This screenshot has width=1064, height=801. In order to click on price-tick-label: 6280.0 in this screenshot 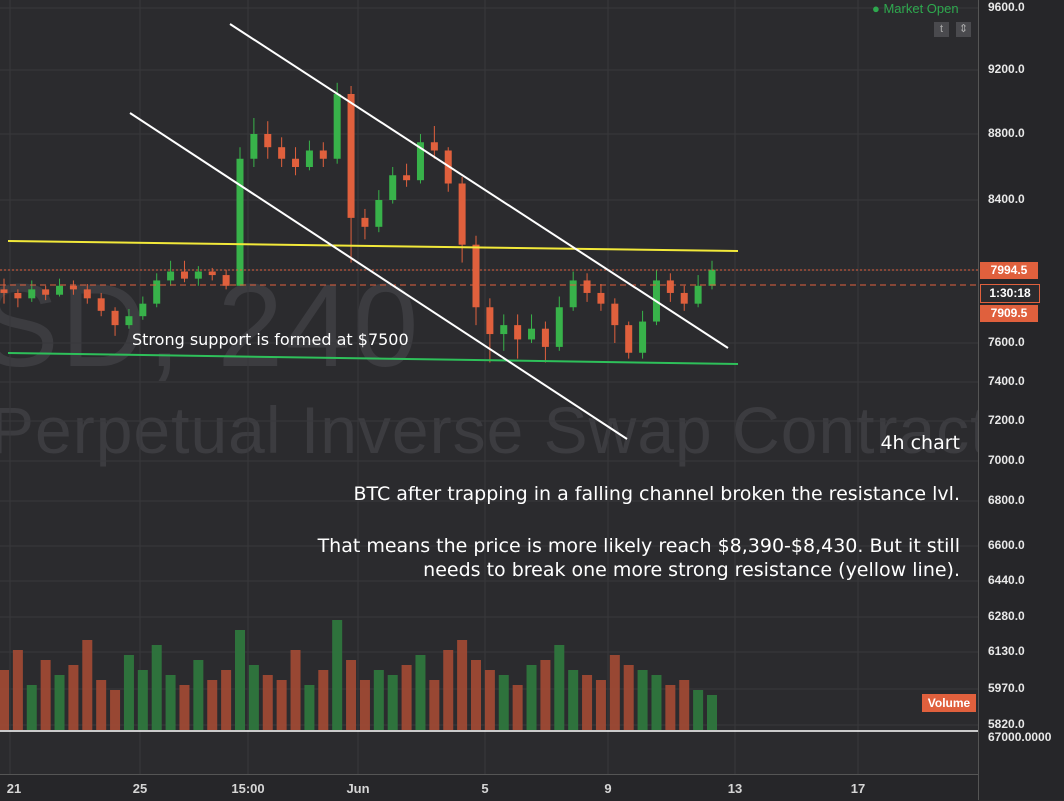, I will do `click(1006, 616)`.